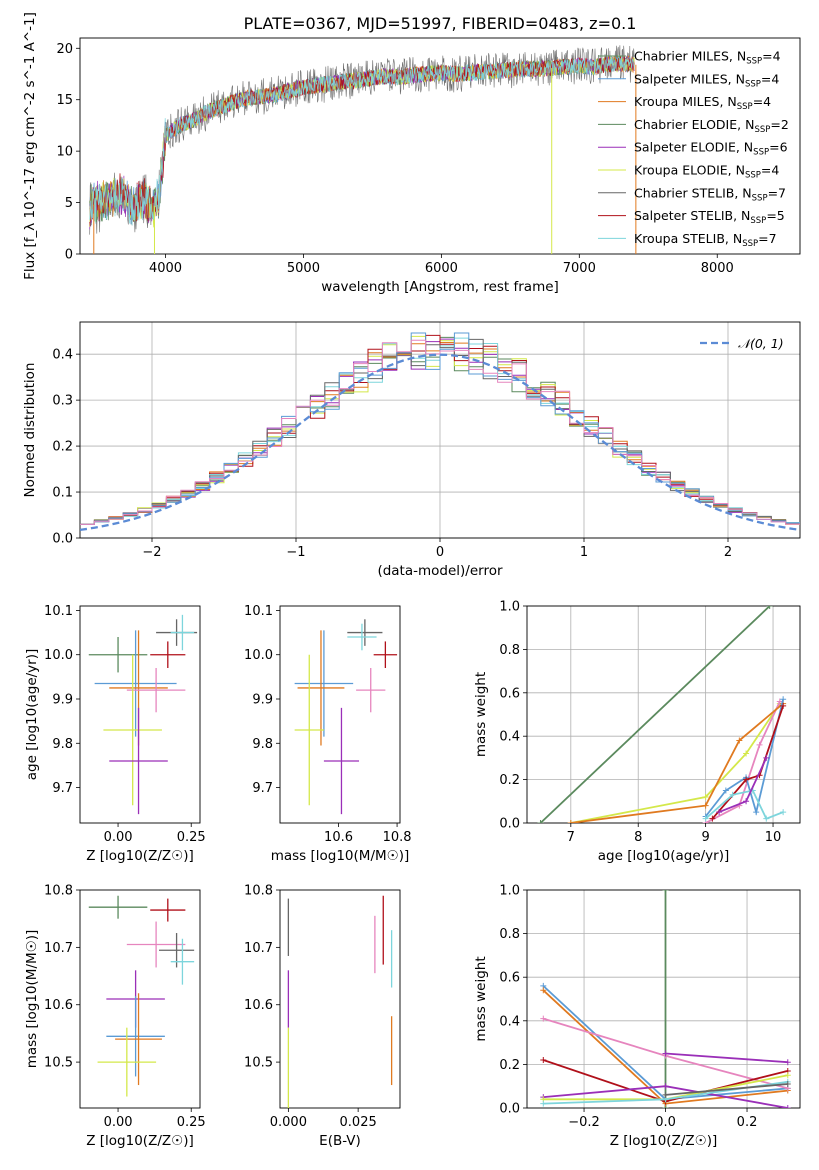  Describe the element at coordinates (363, 149) in the screenshot. I see `spectrum-lines` at that location.